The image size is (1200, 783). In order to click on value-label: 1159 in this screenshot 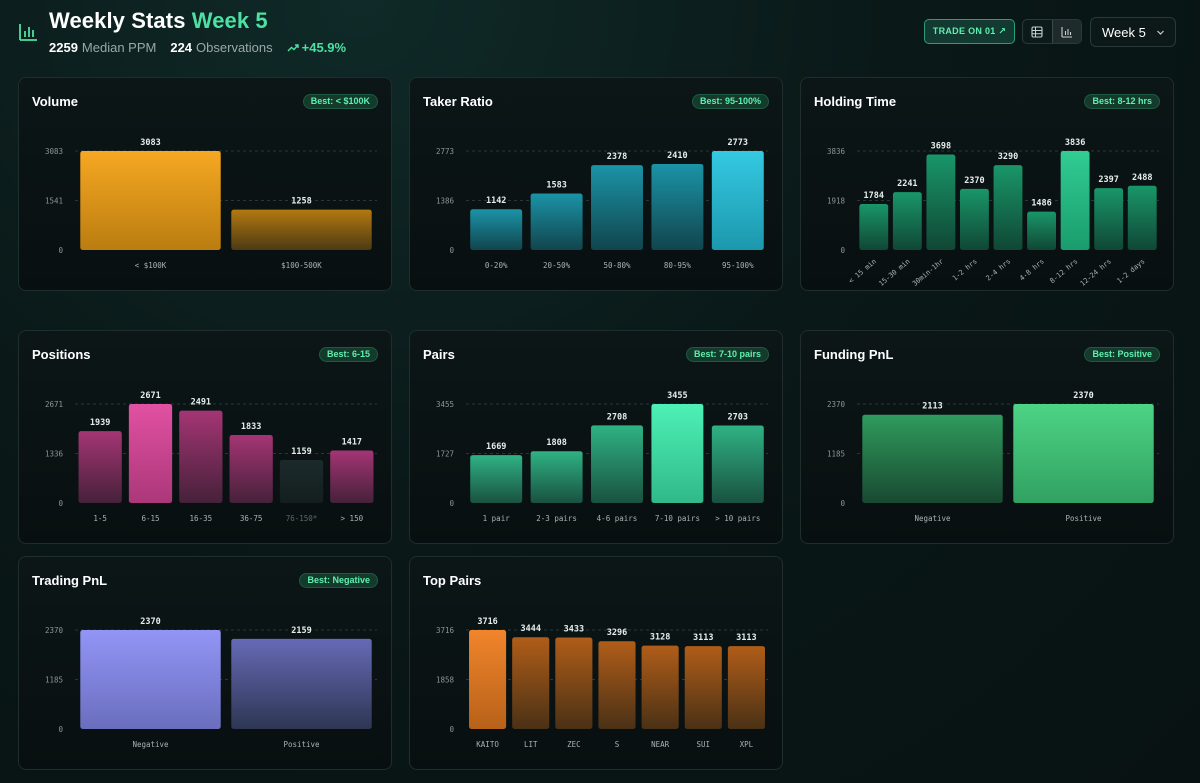, I will do `click(301, 452)`.